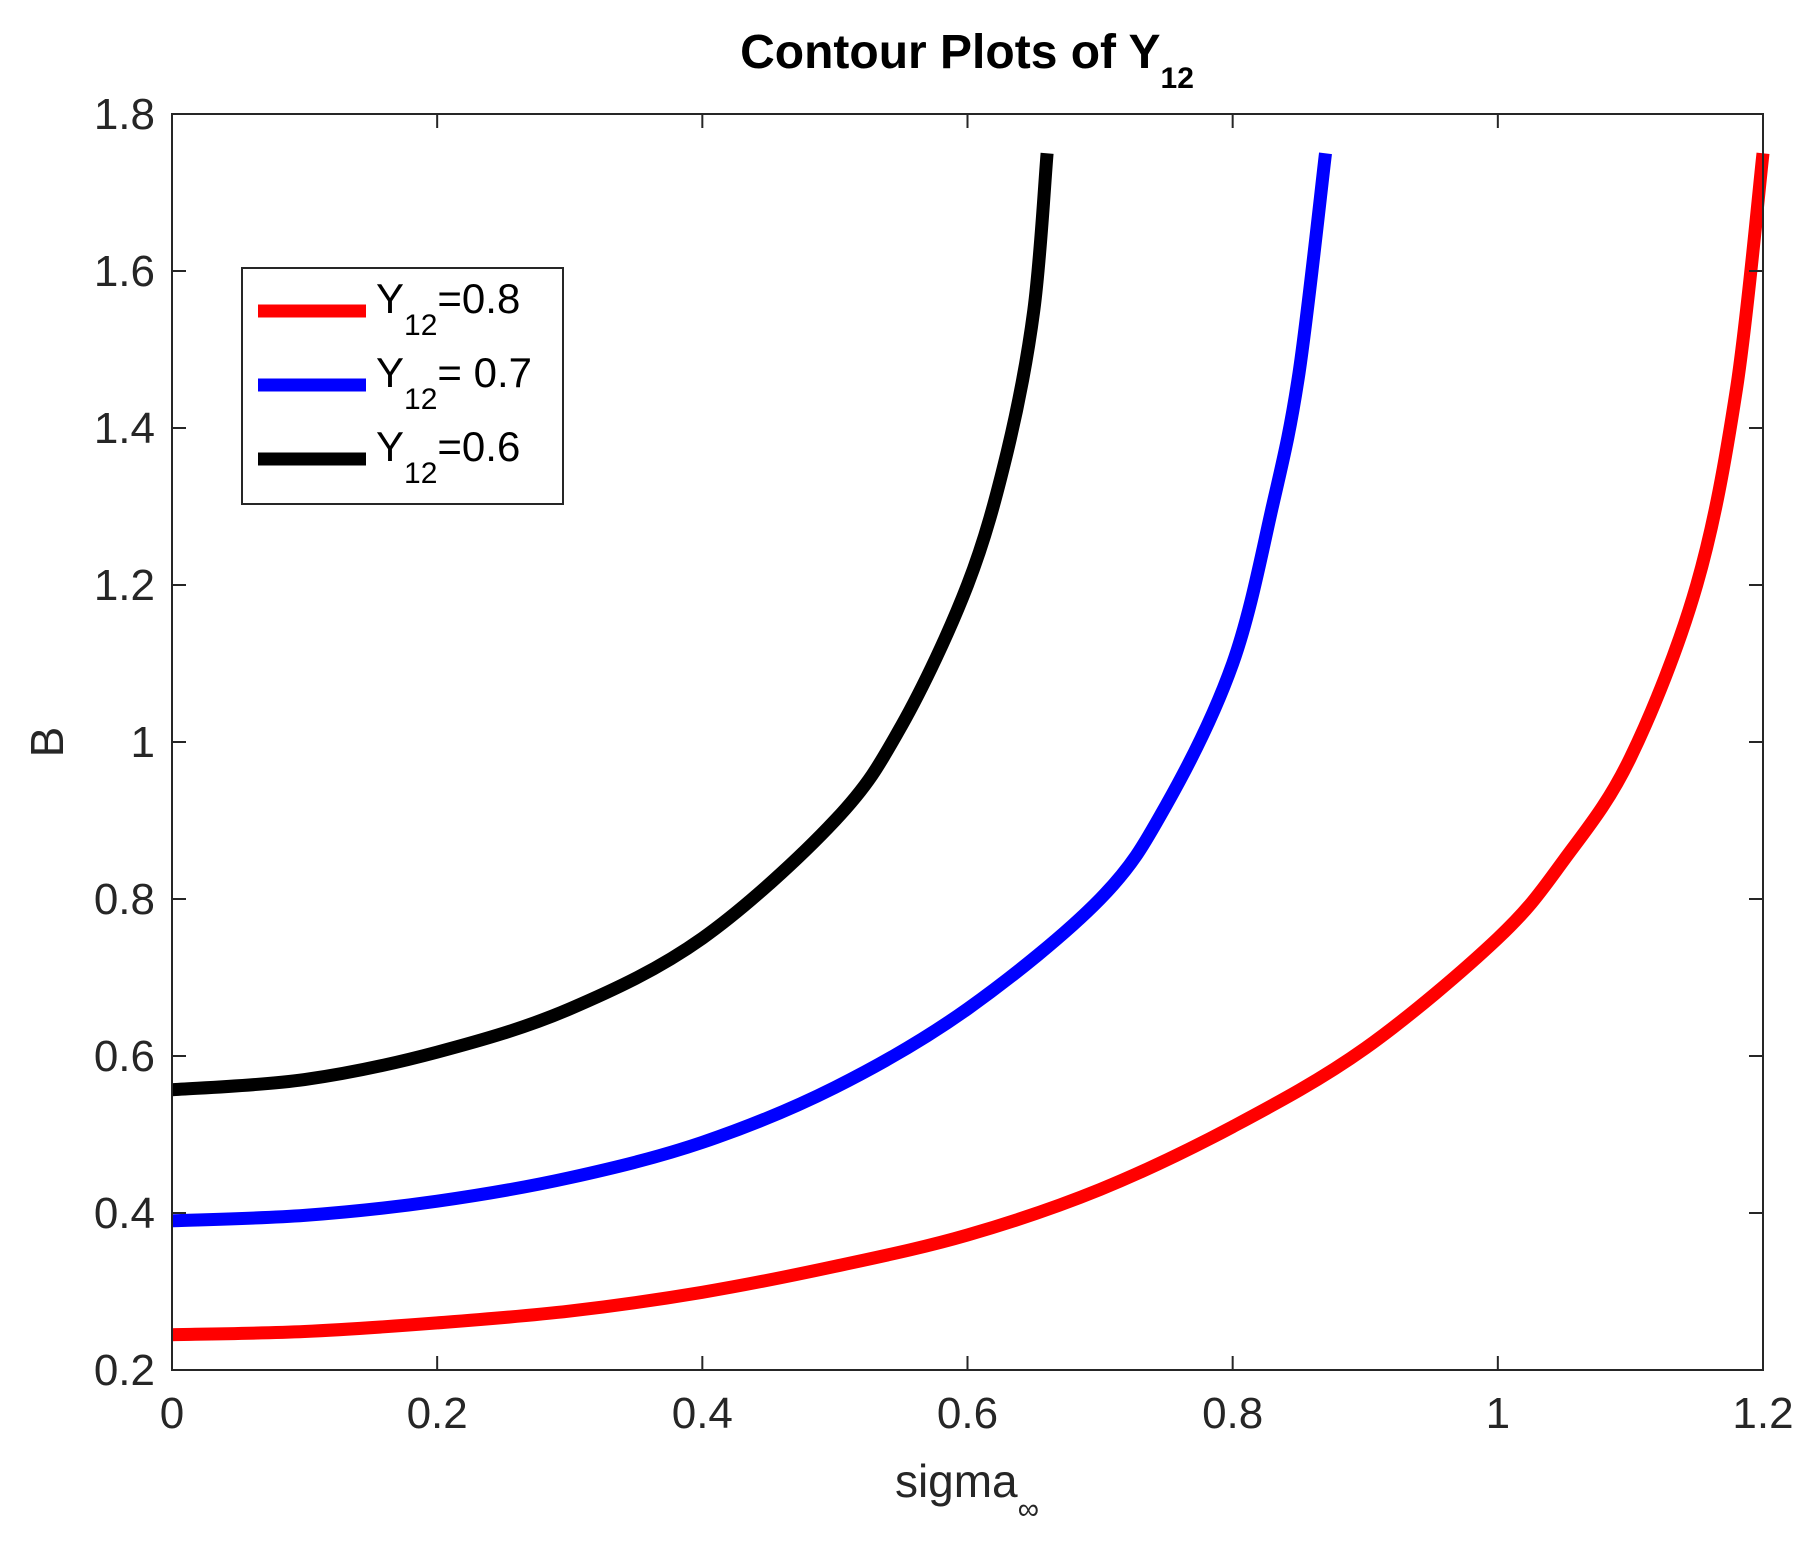 The image size is (1806, 1545). What do you see at coordinates (47, 742) in the screenshot?
I see `y-axis-label: B` at bounding box center [47, 742].